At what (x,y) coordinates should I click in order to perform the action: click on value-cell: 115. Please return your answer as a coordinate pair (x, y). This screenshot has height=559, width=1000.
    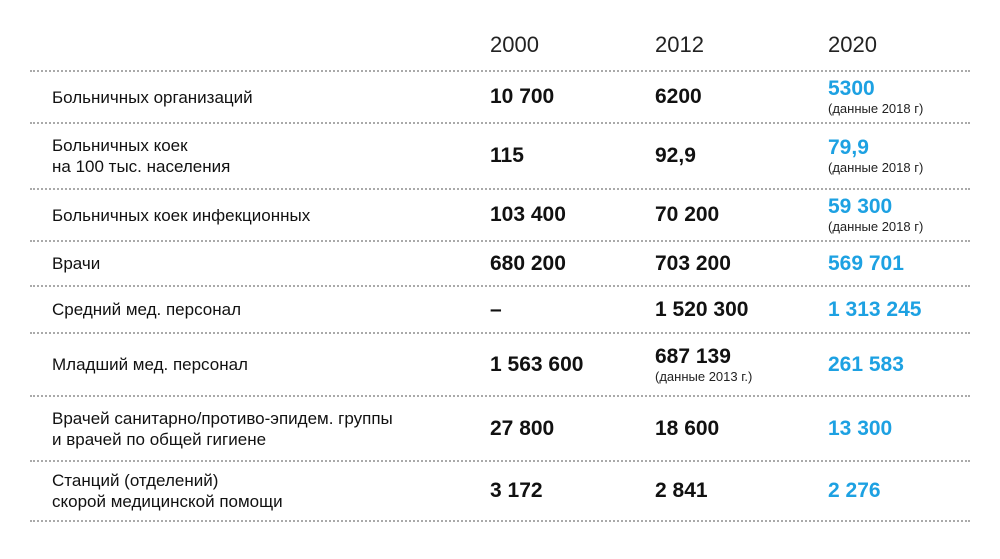
    Looking at the image, I should click on (507, 156).